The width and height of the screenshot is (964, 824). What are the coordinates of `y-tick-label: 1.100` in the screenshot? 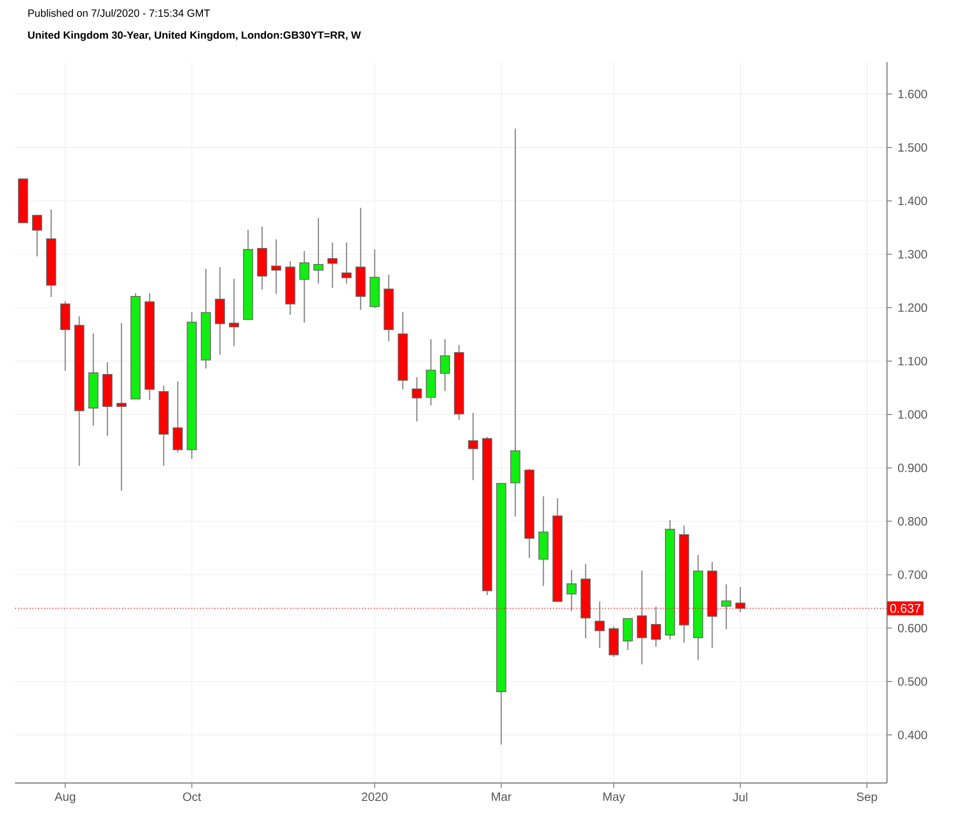 It's located at (913, 361).